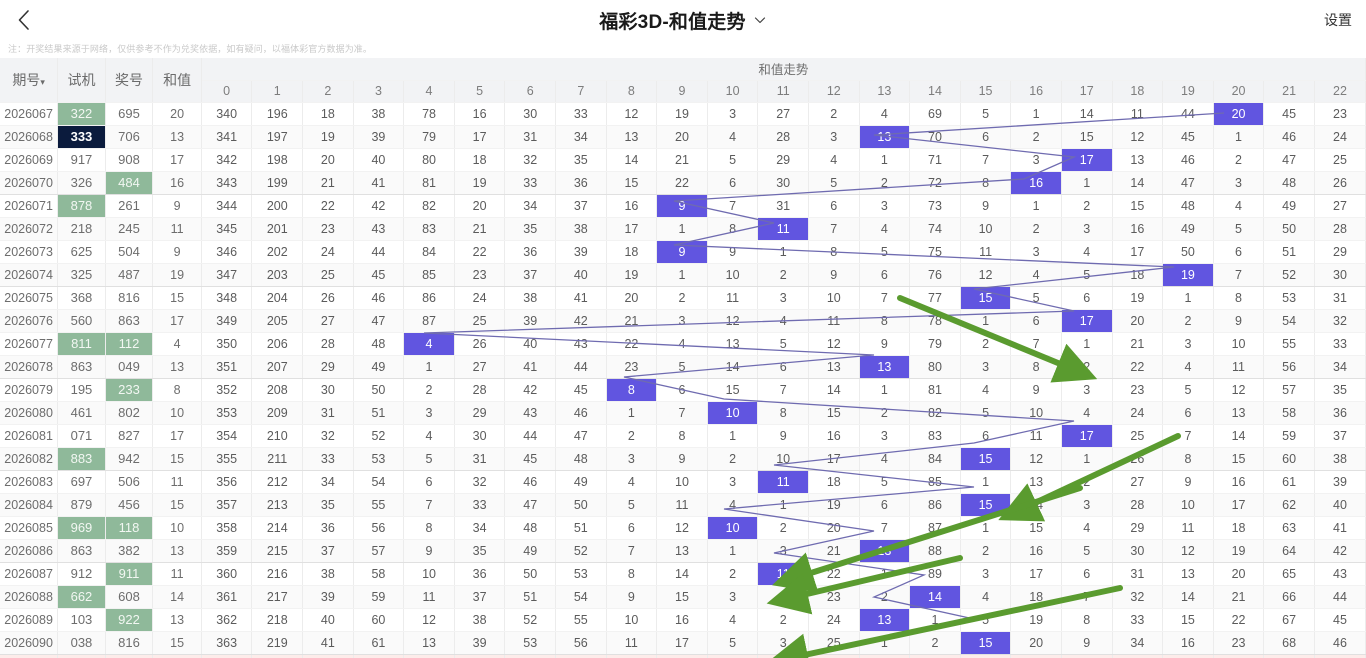 The width and height of the screenshot is (1366, 658). What do you see at coordinates (379, 656) in the screenshot?
I see `footer-col-3: 3` at bounding box center [379, 656].